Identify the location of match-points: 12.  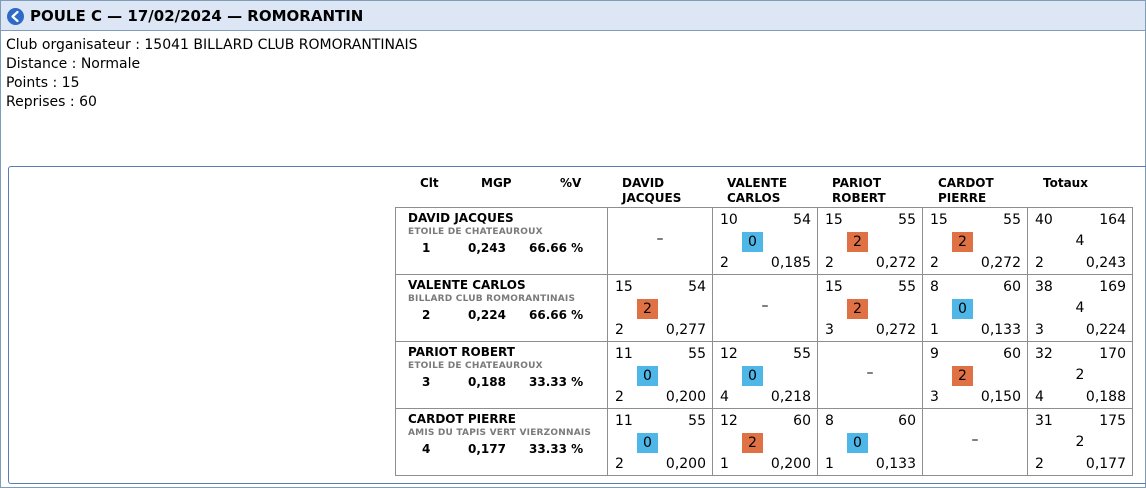
(729, 421).